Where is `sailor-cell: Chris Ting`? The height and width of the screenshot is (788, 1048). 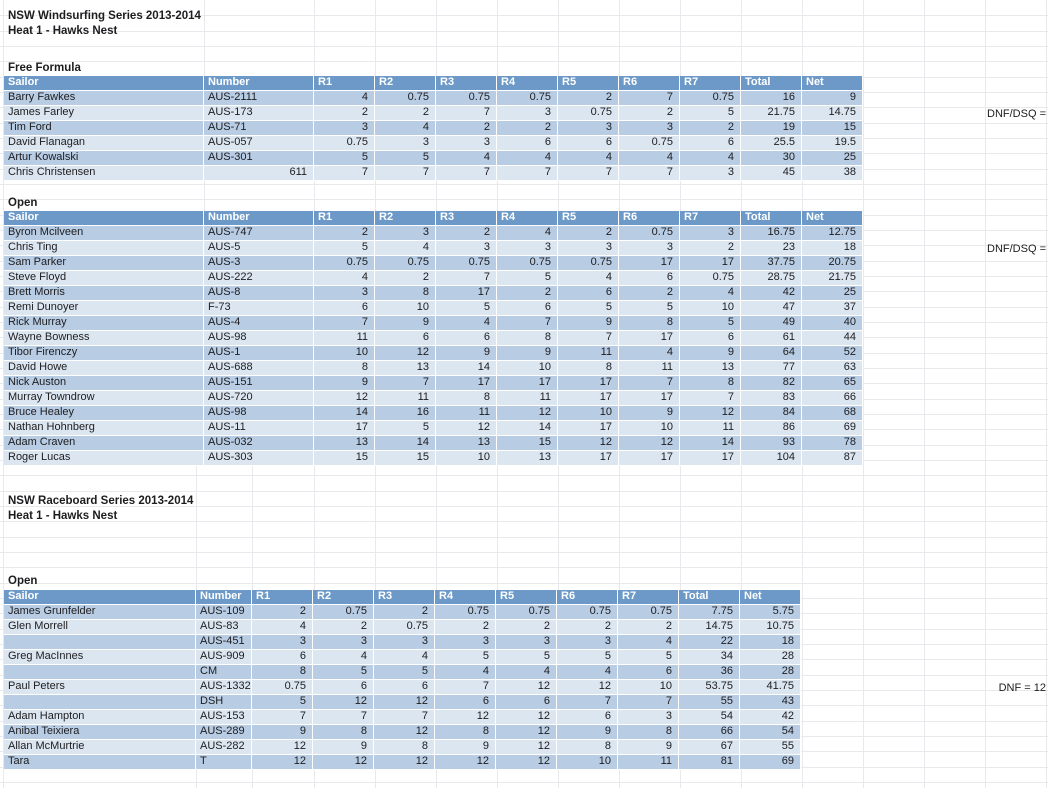 sailor-cell: Chris Ting is located at coordinates (104, 248).